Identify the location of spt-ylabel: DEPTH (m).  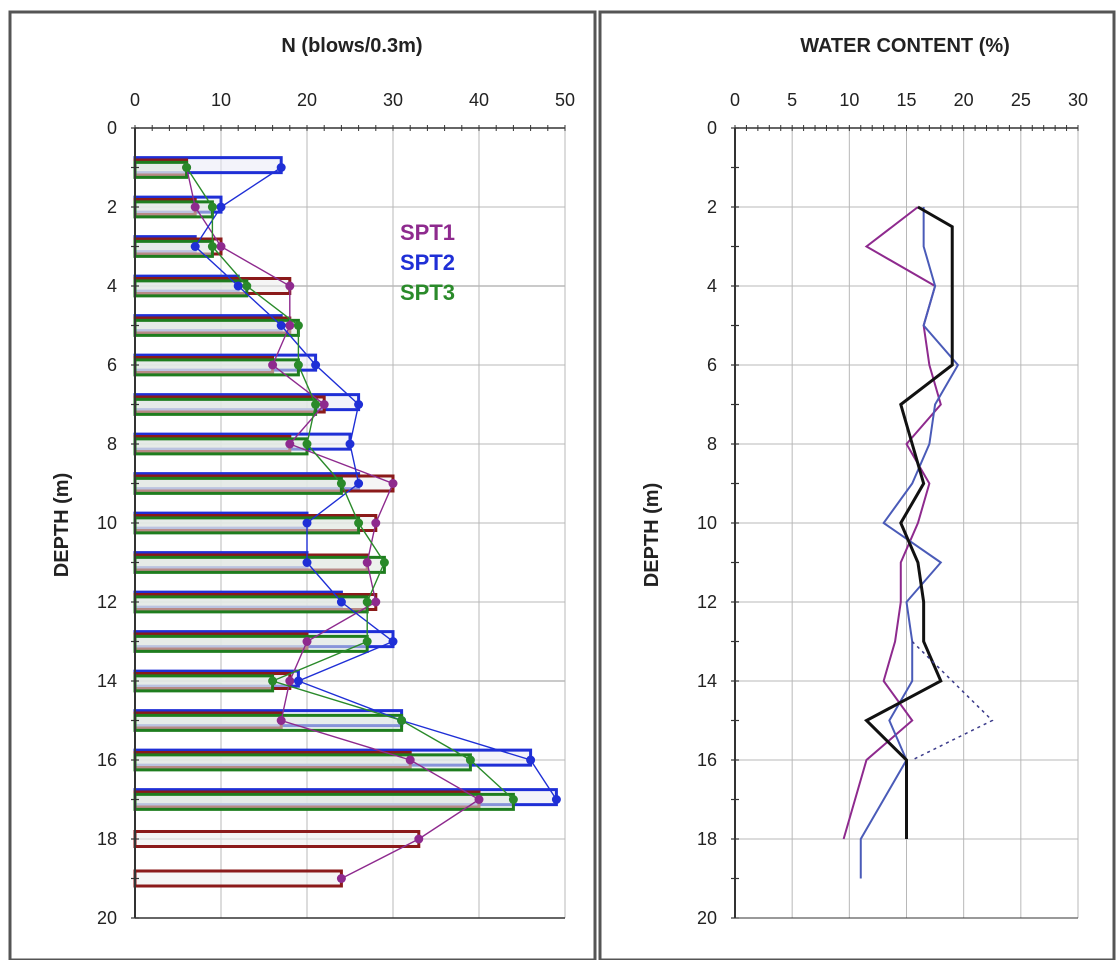
(62, 525).